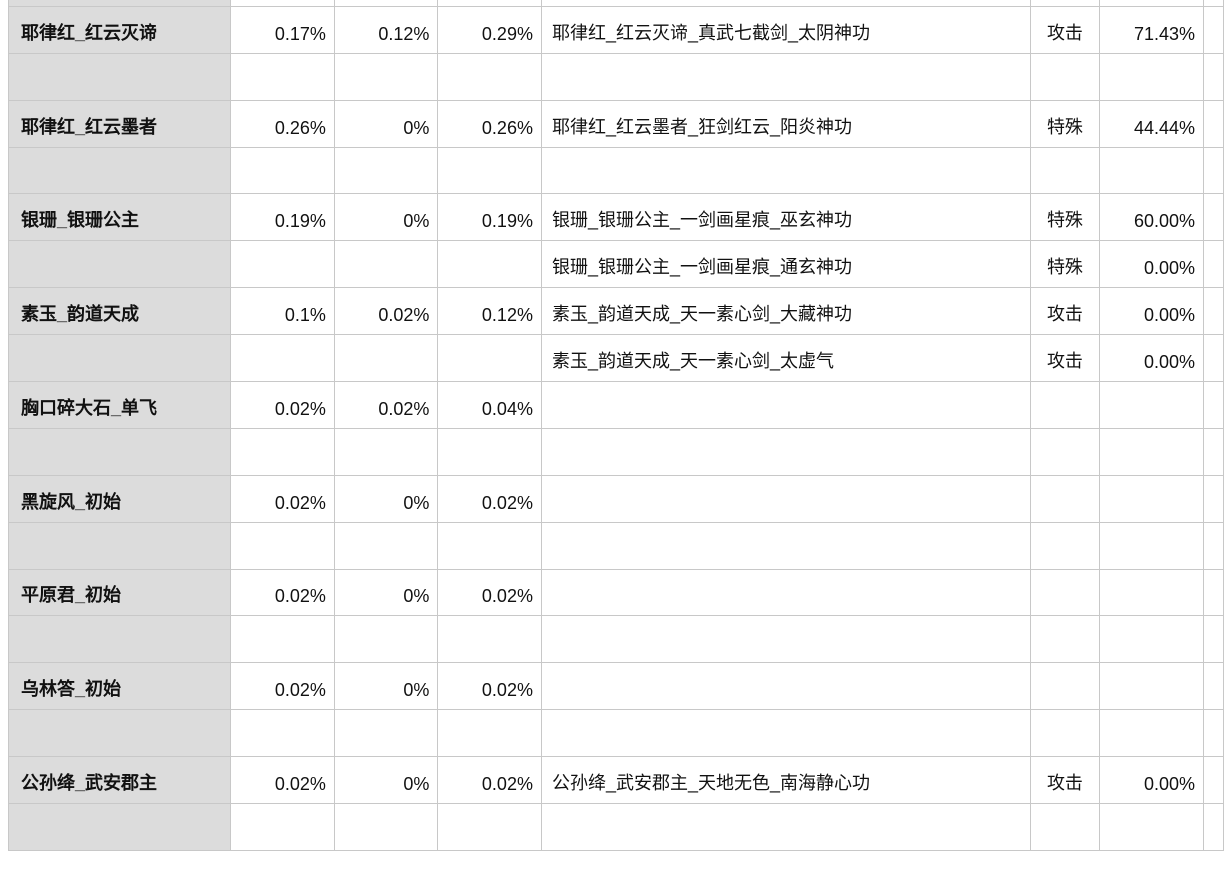  I want to click on combo-cell: 耶律红_红云墨者_狂剑红云_阳炎神功, so click(785, 123).